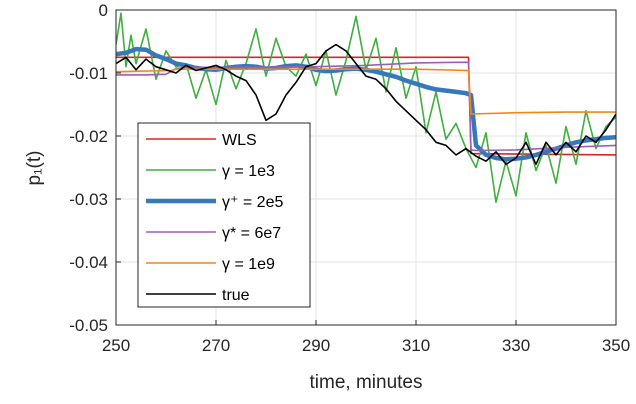 This screenshot has height=404, width=636. Describe the element at coordinates (252, 202) in the screenshot. I see `legend-label: γ⁺ = 2e5` at that location.